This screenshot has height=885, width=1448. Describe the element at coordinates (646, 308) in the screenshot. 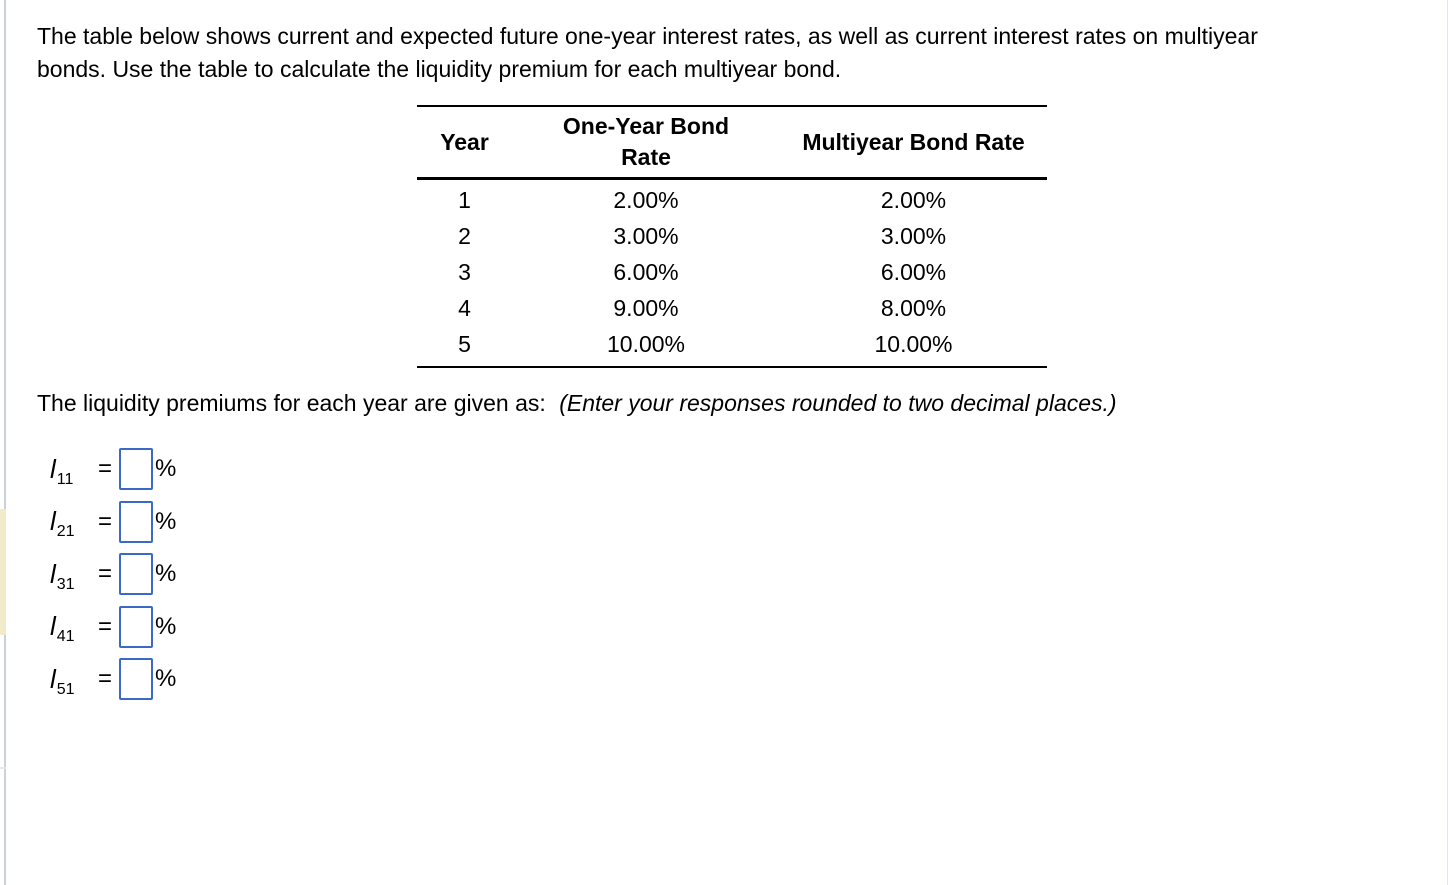

I see `one-year-rate-cell: 9.00%` at that location.